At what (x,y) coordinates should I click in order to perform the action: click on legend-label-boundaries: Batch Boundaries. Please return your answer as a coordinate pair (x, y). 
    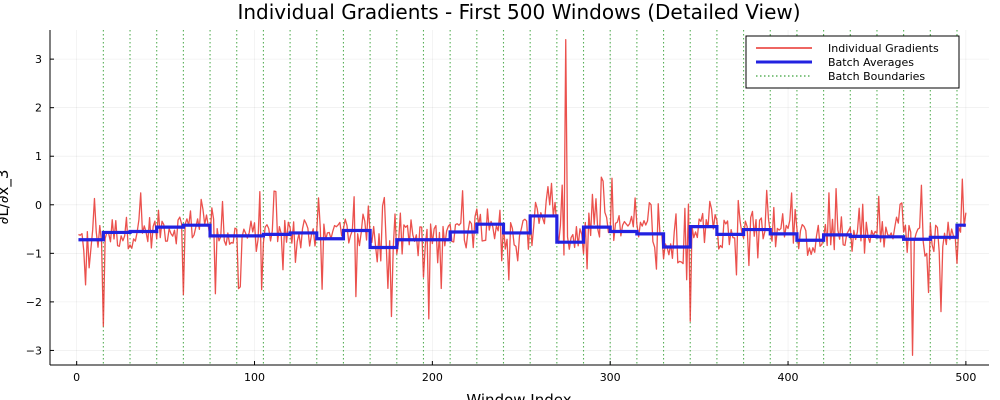
    Looking at the image, I should click on (876, 76).